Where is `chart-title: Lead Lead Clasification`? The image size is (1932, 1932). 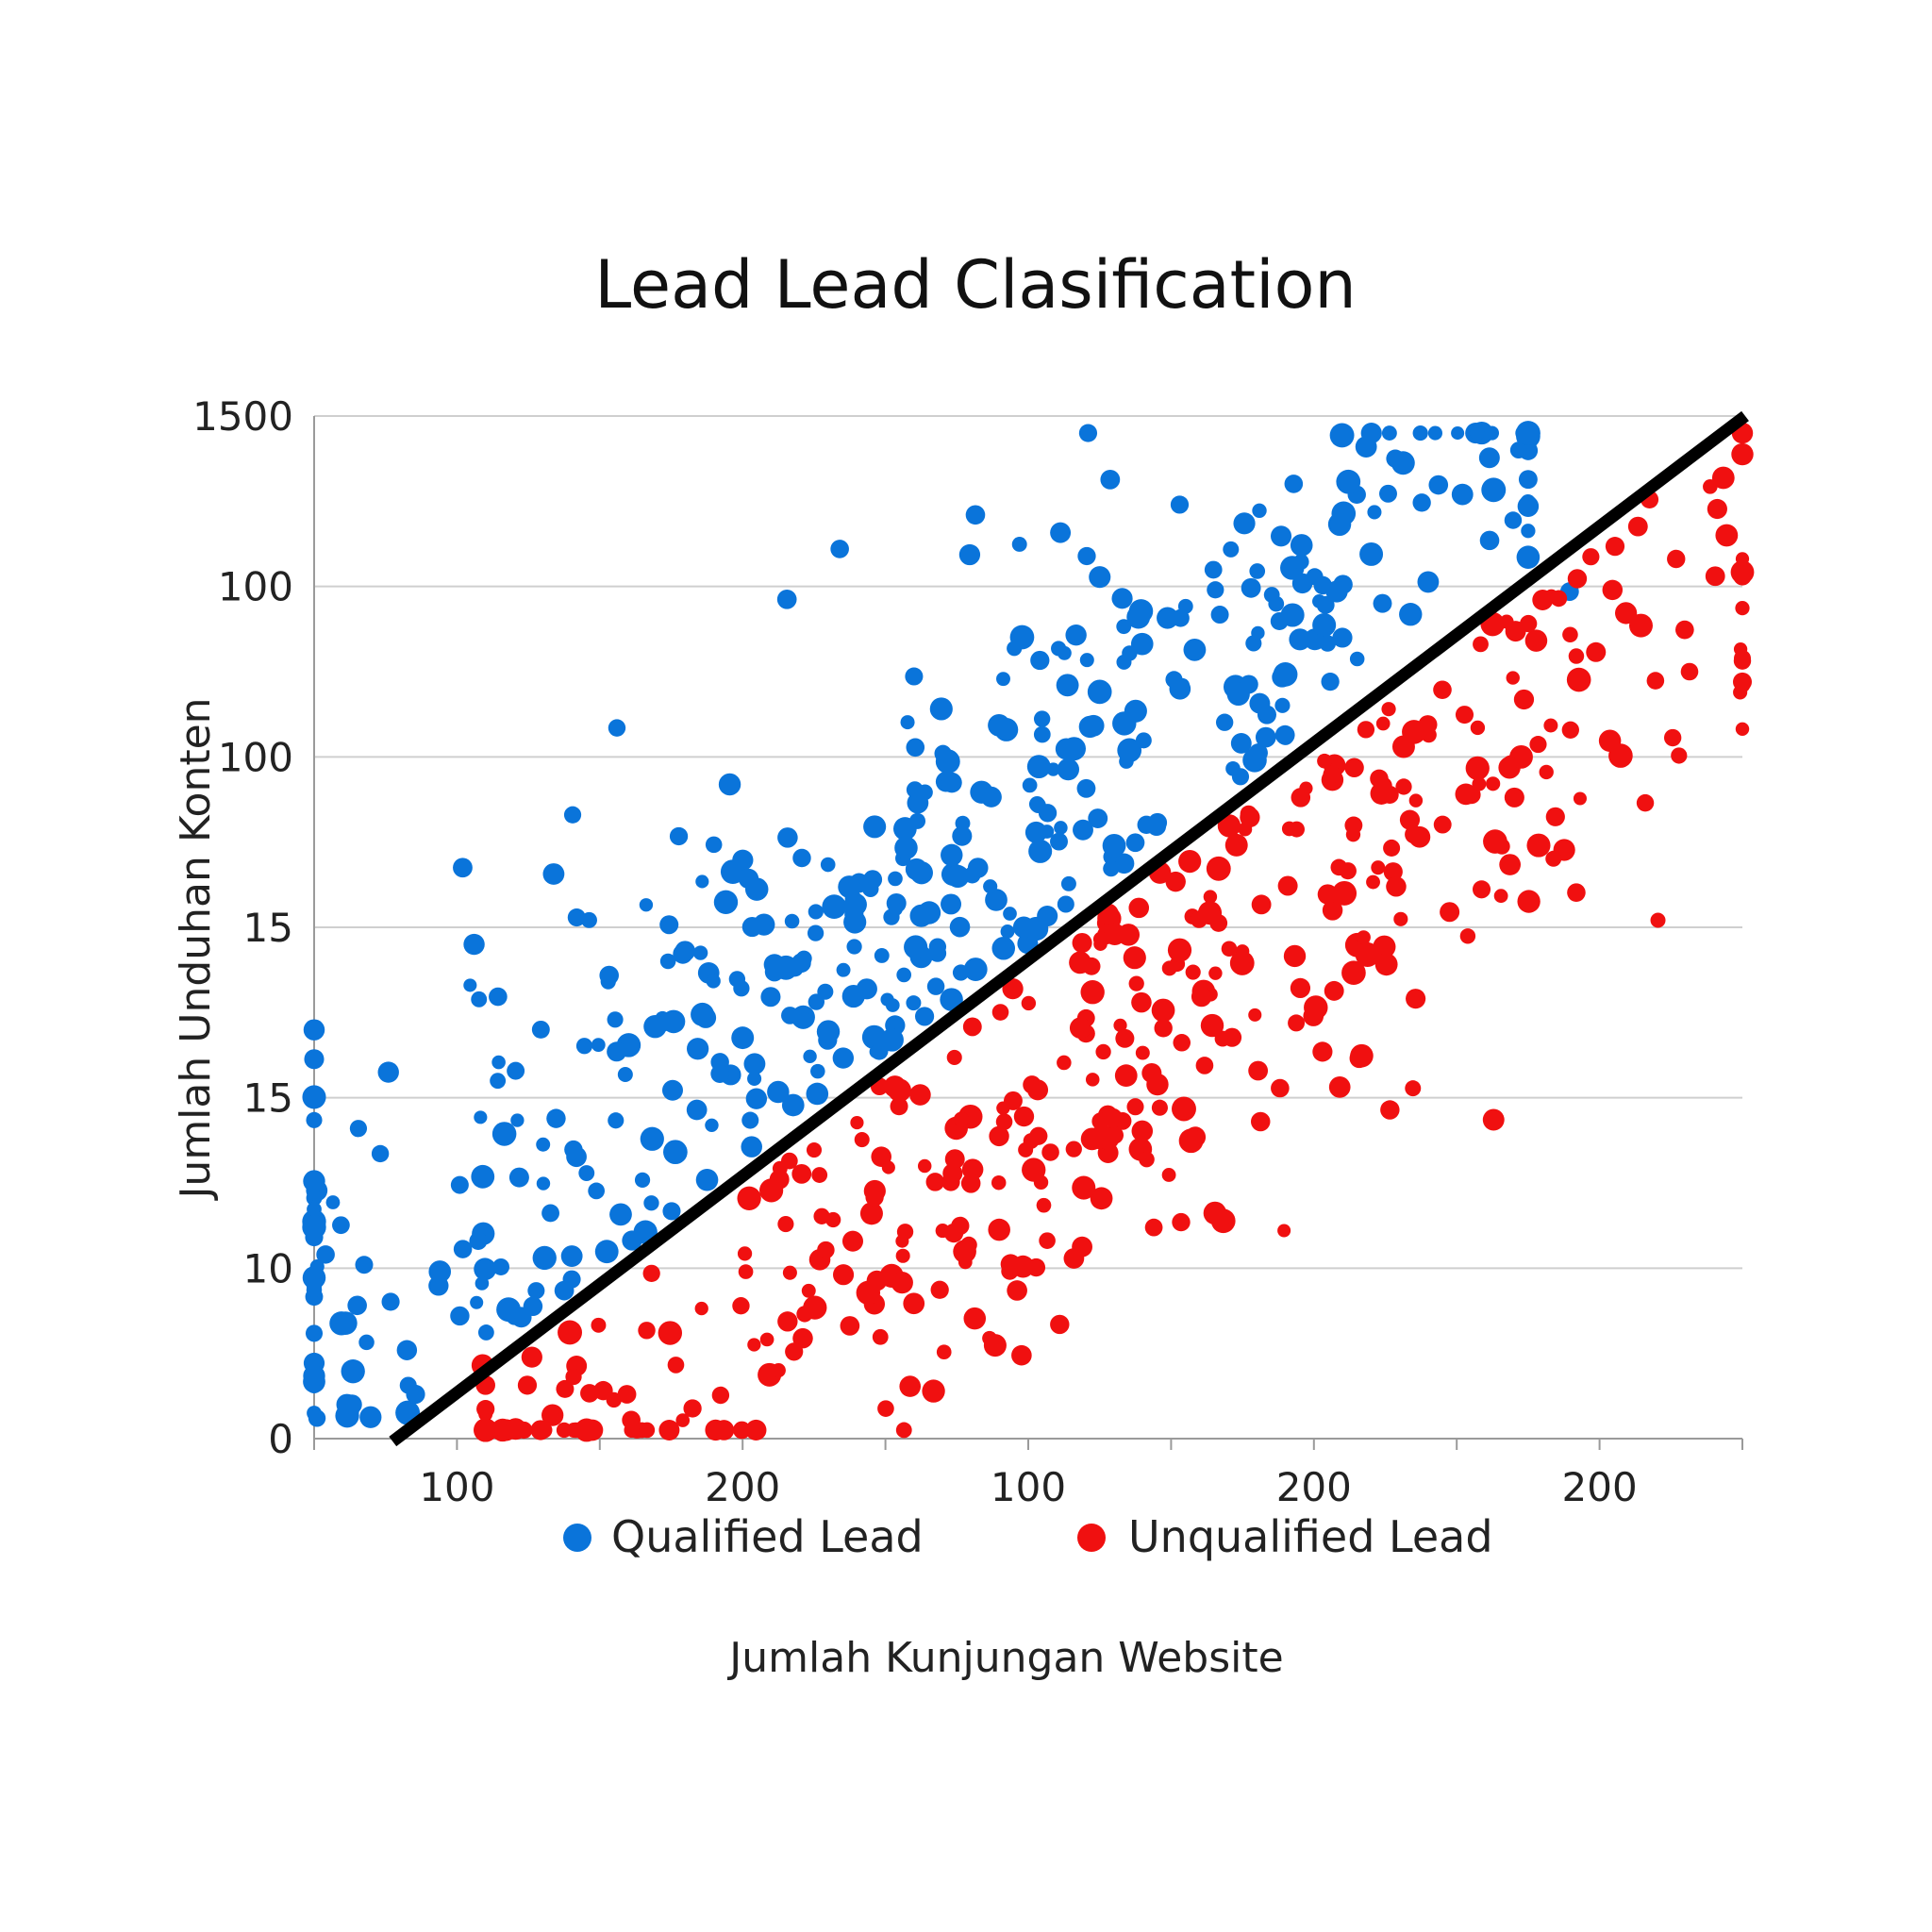 chart-title: Lead Lead Clasification is located at coordinates (976, 285).